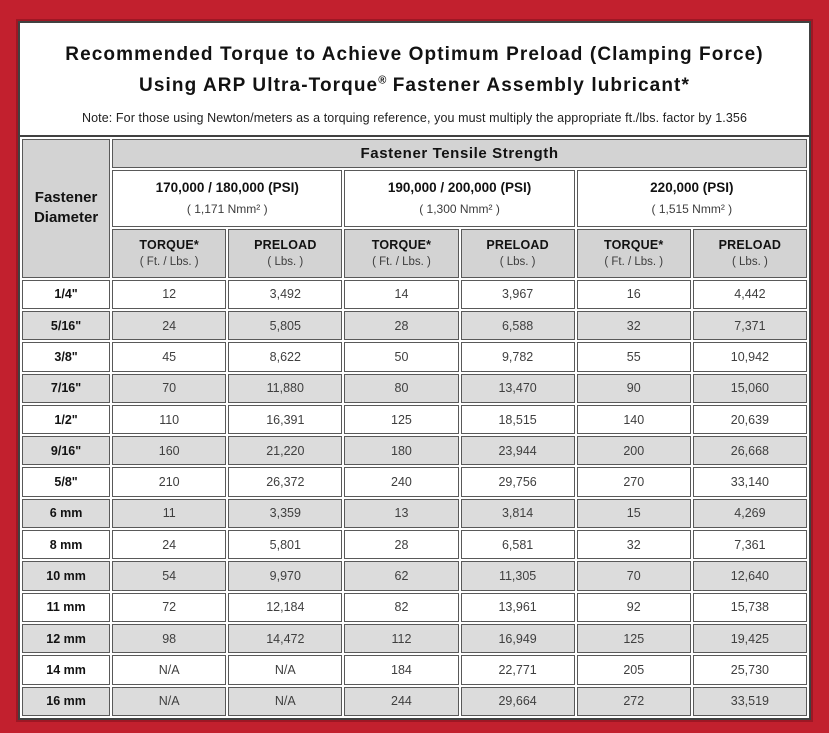 Image resolution: width=829 pixels, height=733 pixels. I want to click on tensile-strength-header: Fastener Tensile Strength, so click(459, 153).